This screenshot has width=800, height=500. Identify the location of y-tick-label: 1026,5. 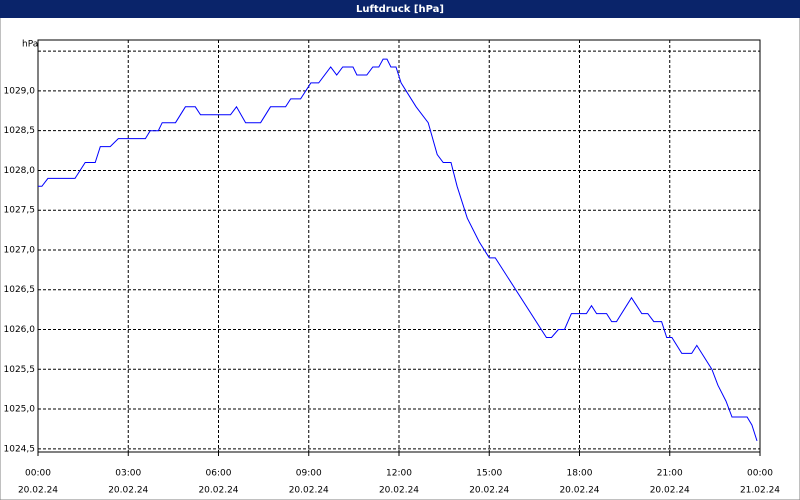
(20, 290).